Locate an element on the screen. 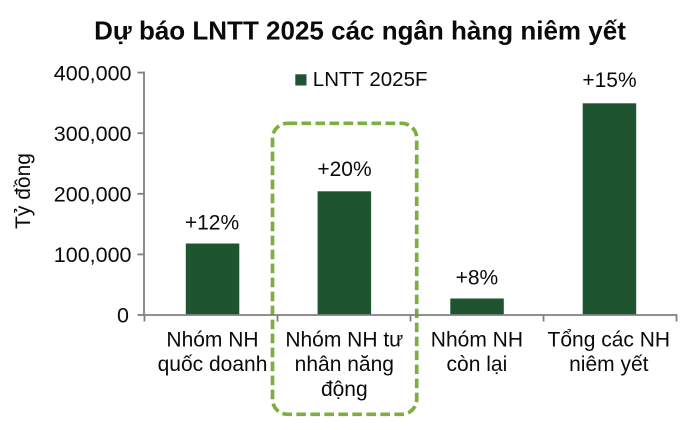 This screenshot has height=430, width=700. svg-text: 0 is located at coordinates (123, 316).